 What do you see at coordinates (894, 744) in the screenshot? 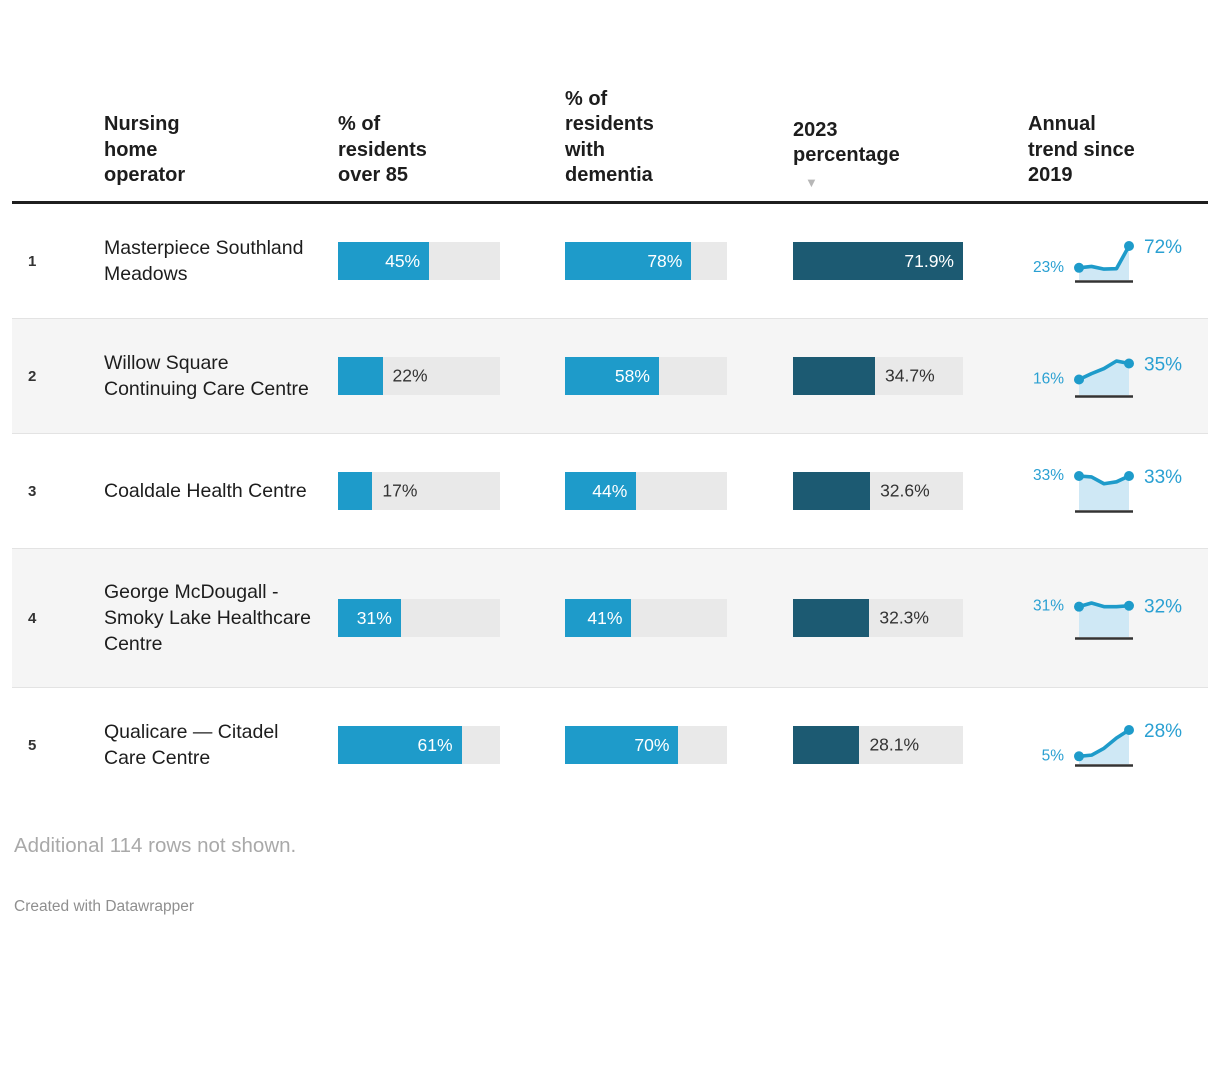
I see `bar-label: 28.1%` at bounding box center [894, 744].